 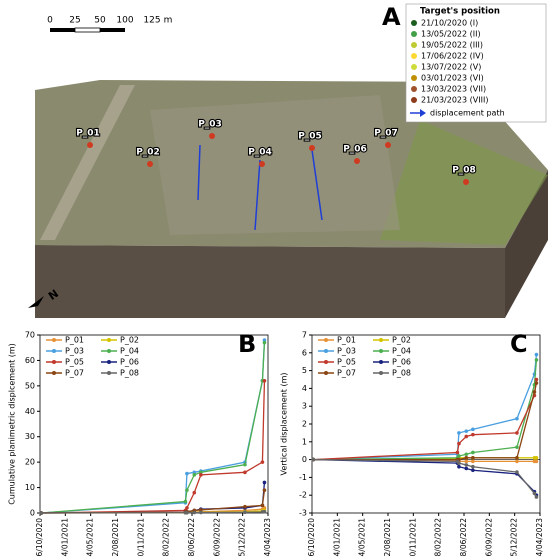 I want to click on point-label: P_03, so click(x=210, y=125).